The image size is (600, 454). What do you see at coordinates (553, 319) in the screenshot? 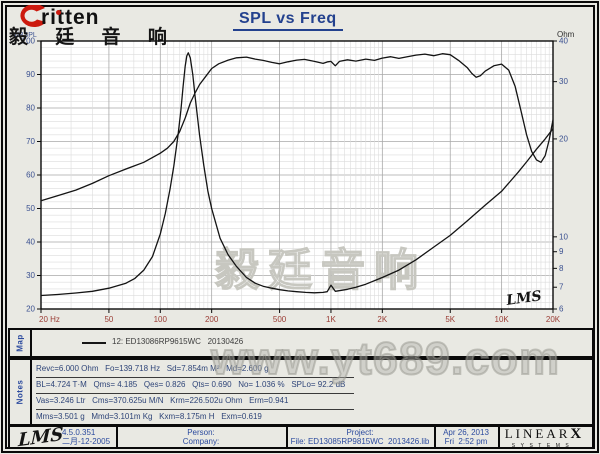
I see `svg-text: 20K` at bounding box center [553, 319].